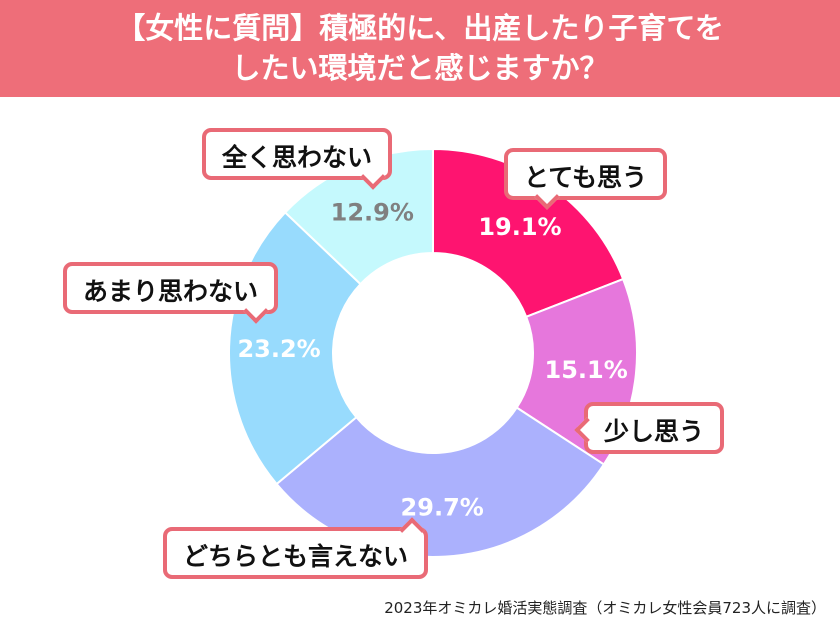 The height and width of the screenshot is (630, 840). Describe the element at coordinates (296, 556) in the screenshot. I see `category-text: どちらとも言えない` at that location.